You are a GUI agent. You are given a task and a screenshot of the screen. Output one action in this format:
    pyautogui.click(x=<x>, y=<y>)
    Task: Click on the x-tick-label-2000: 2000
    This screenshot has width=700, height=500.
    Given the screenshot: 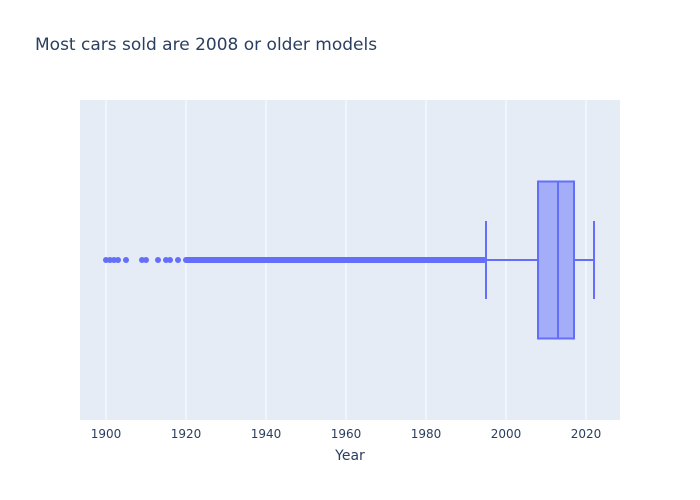 What is the action you would take?
    pyautogui.click(x=506, y=434)
    